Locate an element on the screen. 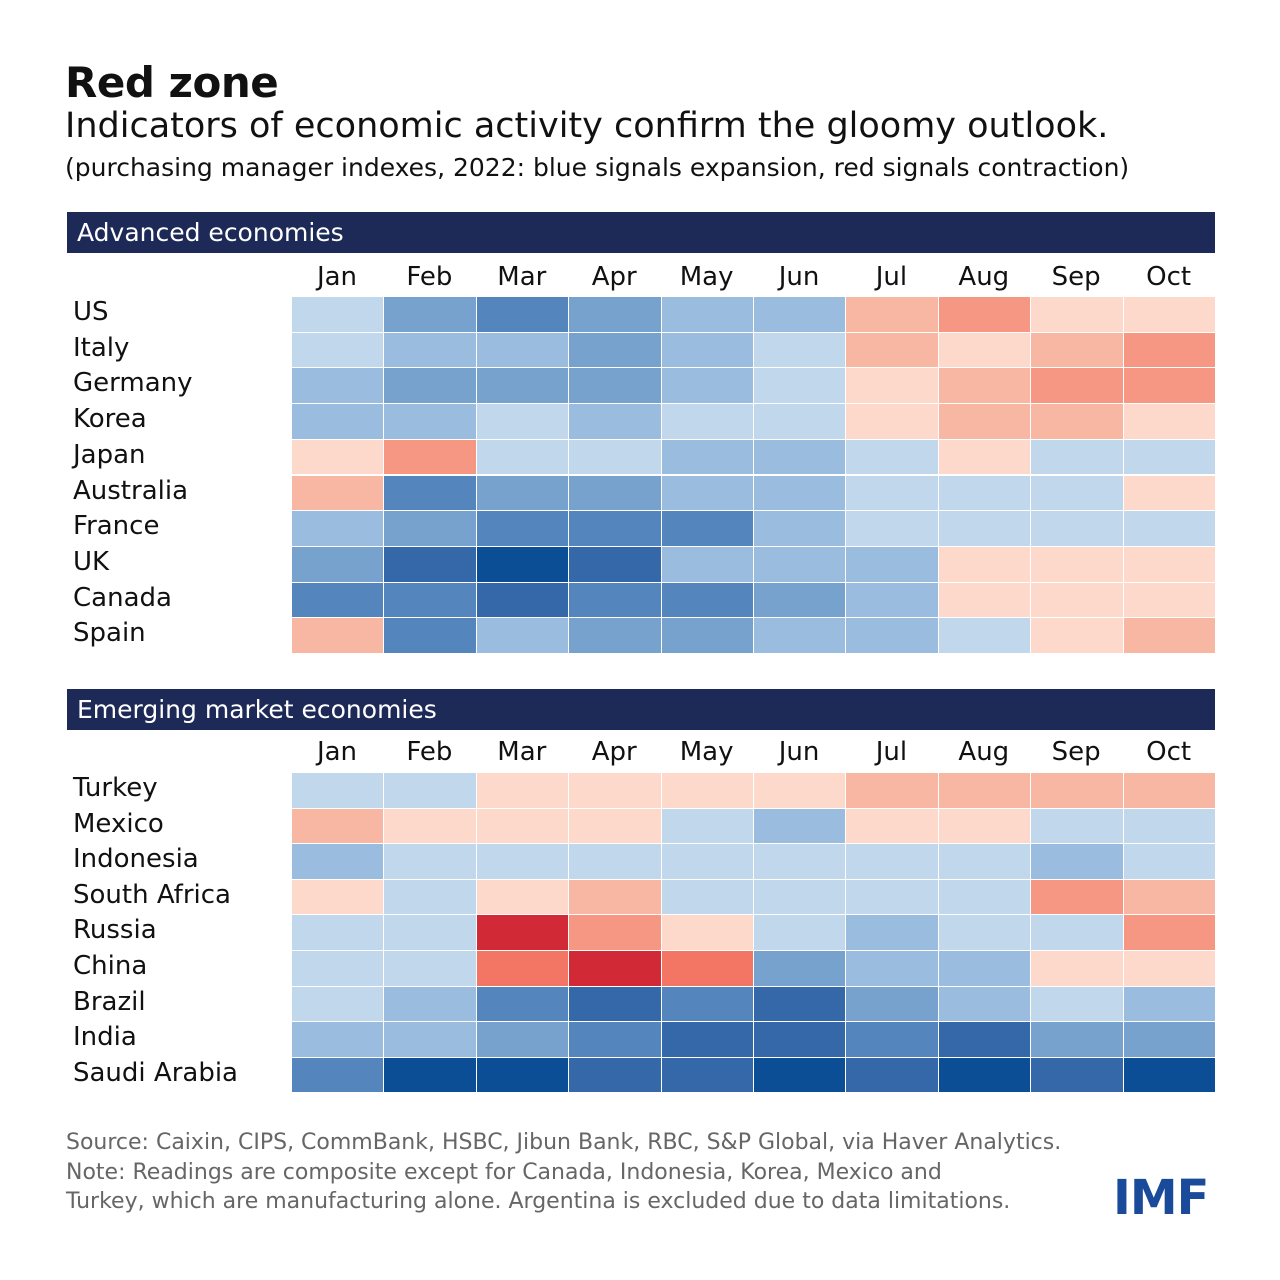 This screenshot has height=1280, width=1280. column-label: Aug is located at coordinates (984, 277).